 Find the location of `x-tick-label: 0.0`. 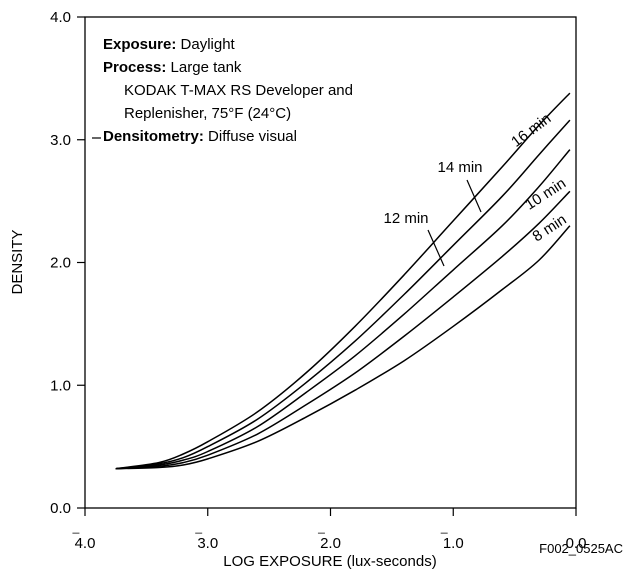

x-tick-label: 0.0 is located at coordinates (576, 543).